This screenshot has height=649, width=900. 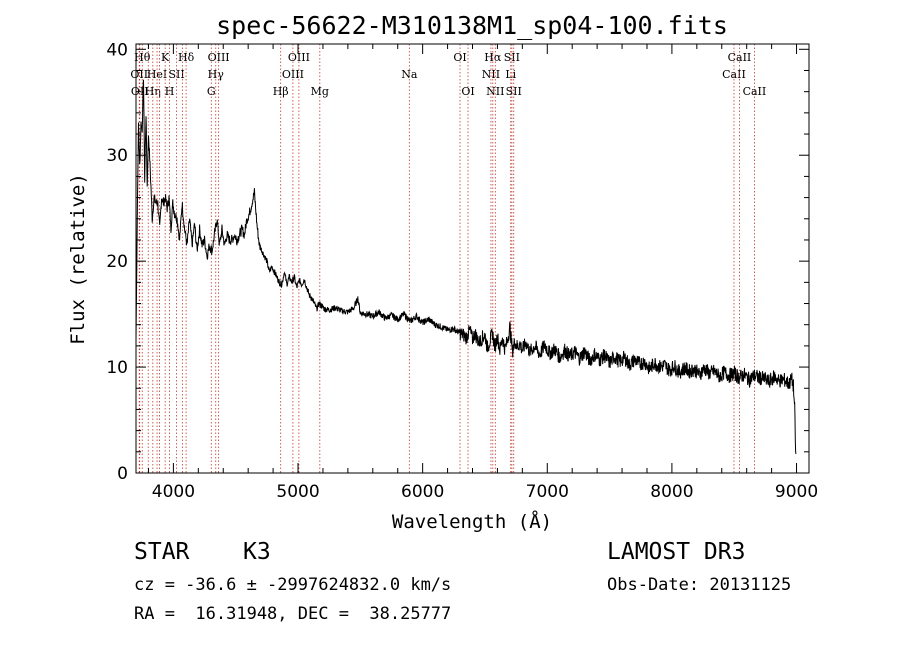 I want to click on coordinates-text: RA = 16.31948, DEC = 38.25777, so click(x=293, y=614).